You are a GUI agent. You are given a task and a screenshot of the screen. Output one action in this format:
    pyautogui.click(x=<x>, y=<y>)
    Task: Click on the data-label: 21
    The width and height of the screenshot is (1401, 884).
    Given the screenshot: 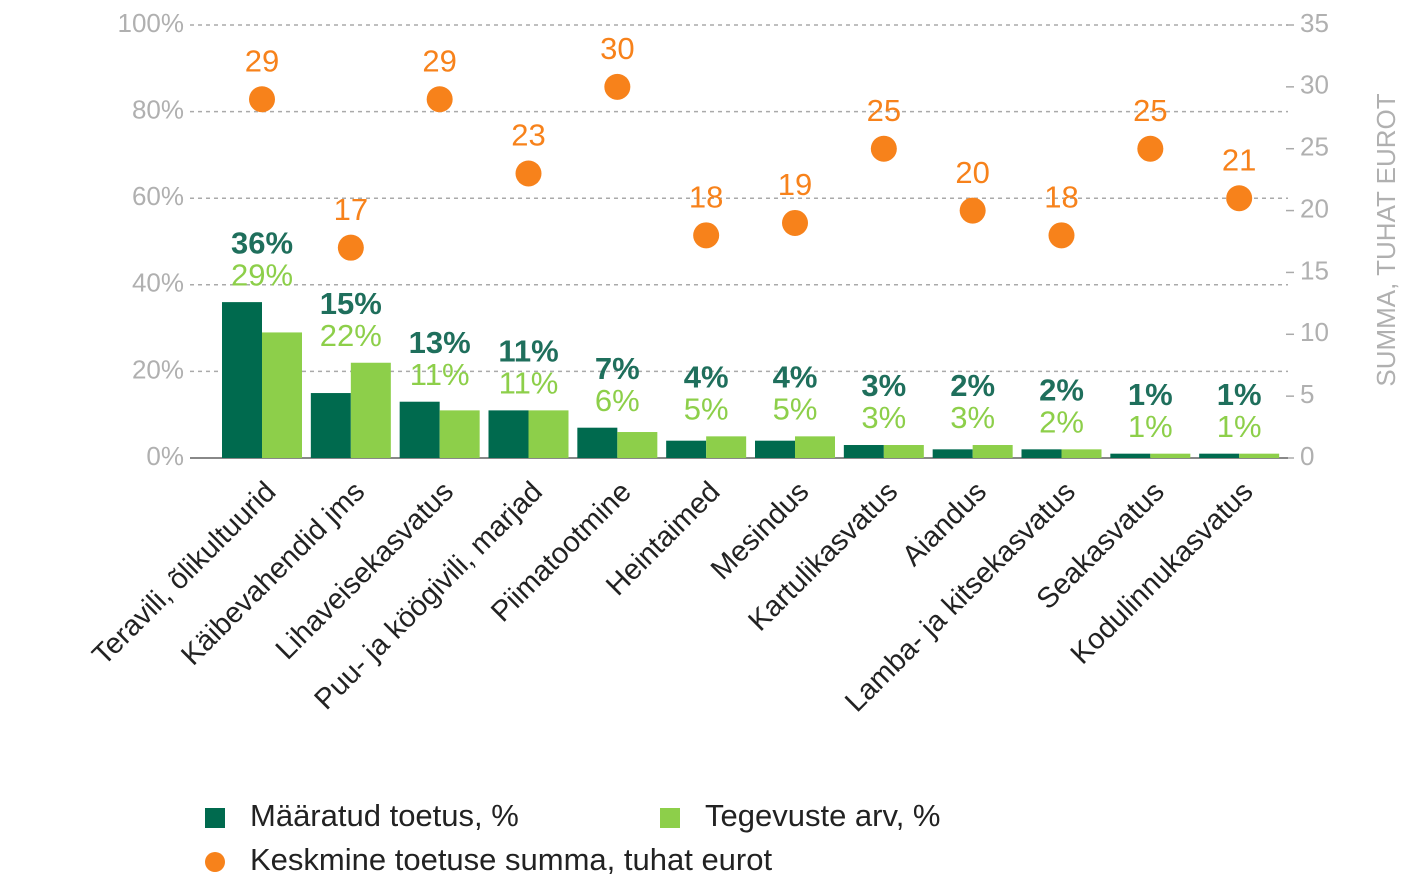 What is the action you would take?
    pyautogui.click(x=1239, y=159)
    